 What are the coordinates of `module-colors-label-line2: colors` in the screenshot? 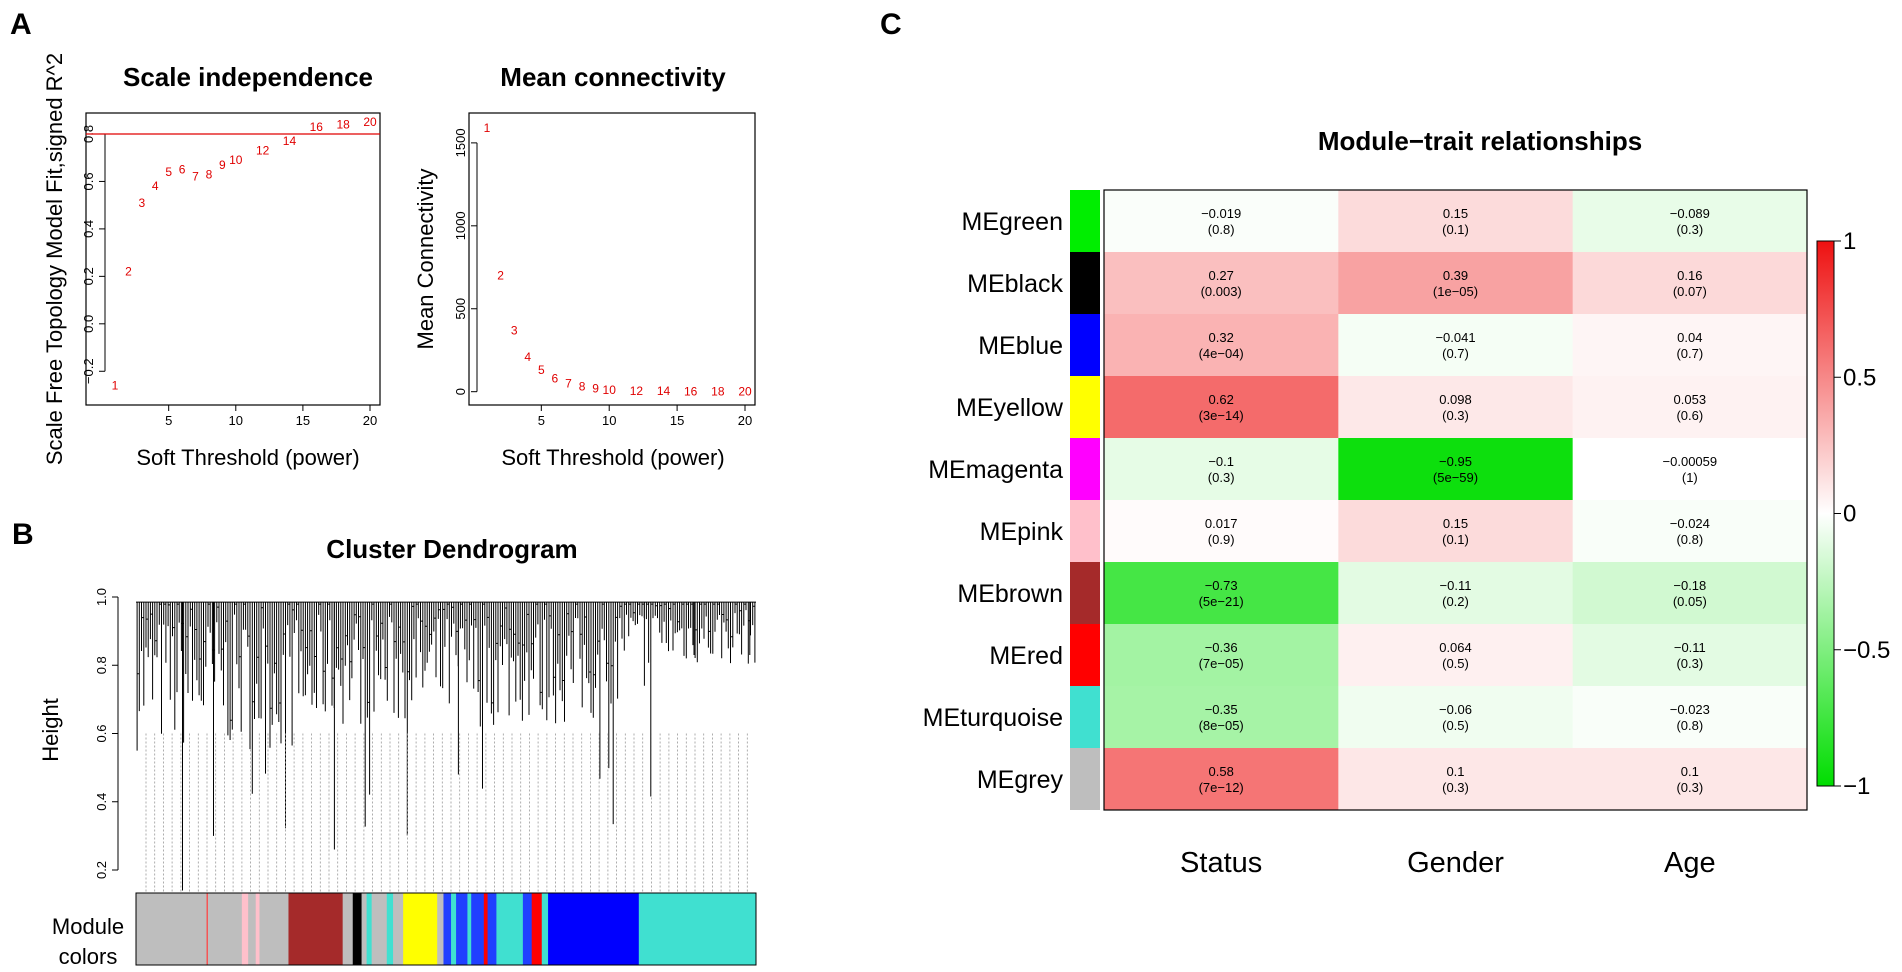 It's located at (88, 956).